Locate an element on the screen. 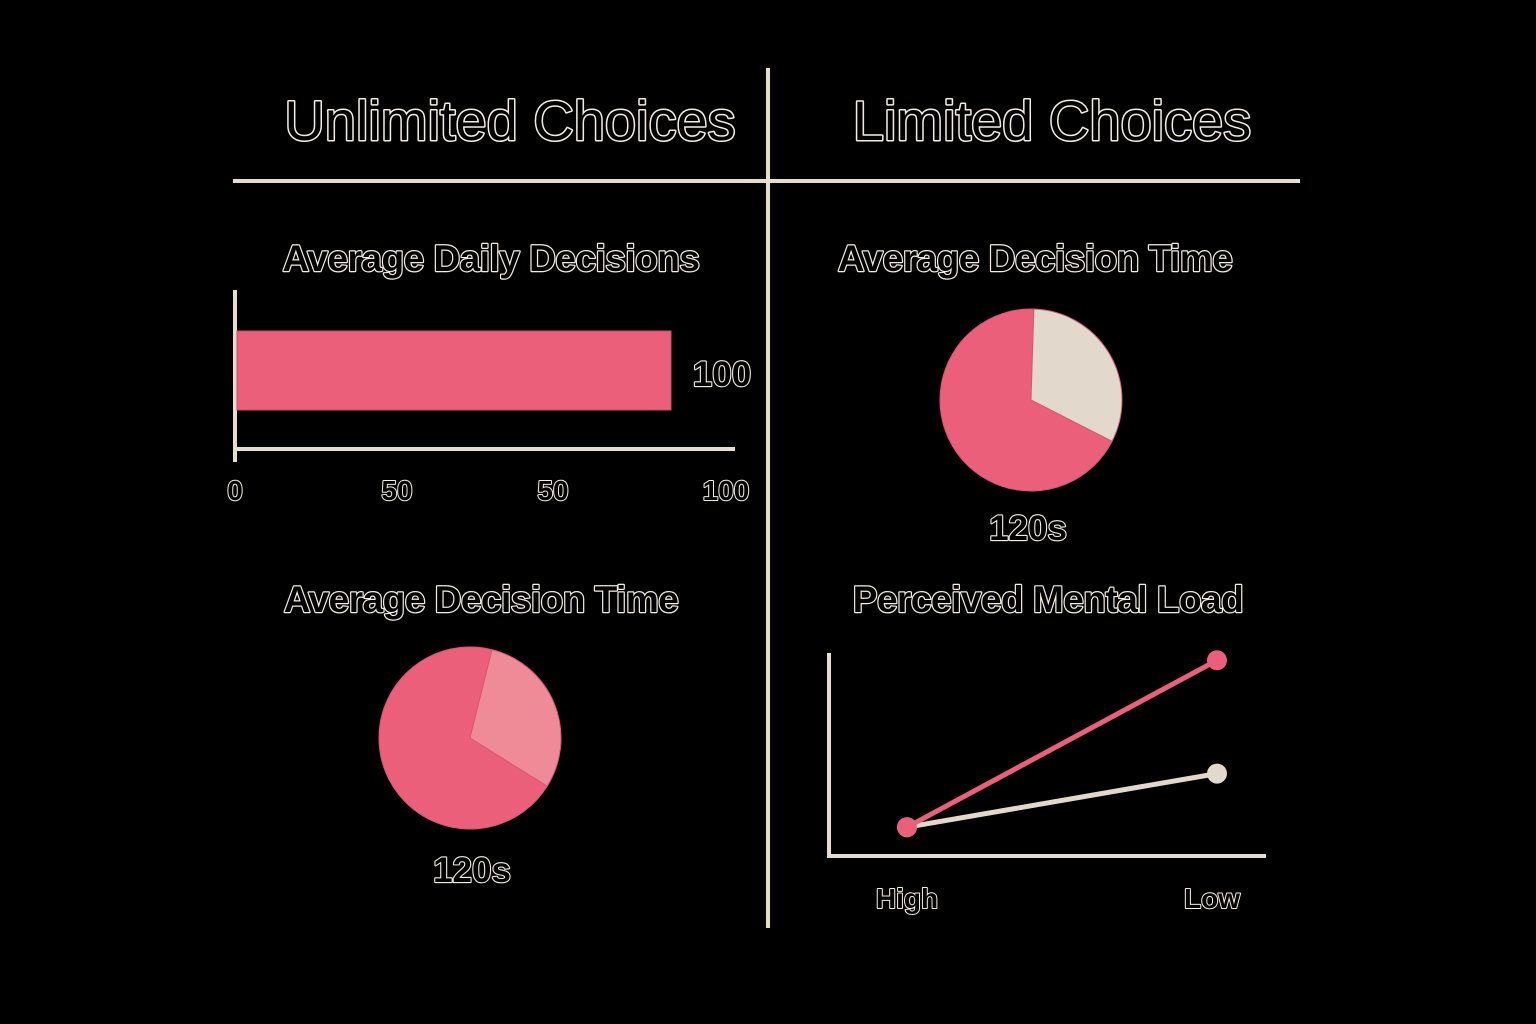 This screenshot has height=1024, width=1536. mental-load-title: Perceived Mental Load is located at coordinates (1048, 599).